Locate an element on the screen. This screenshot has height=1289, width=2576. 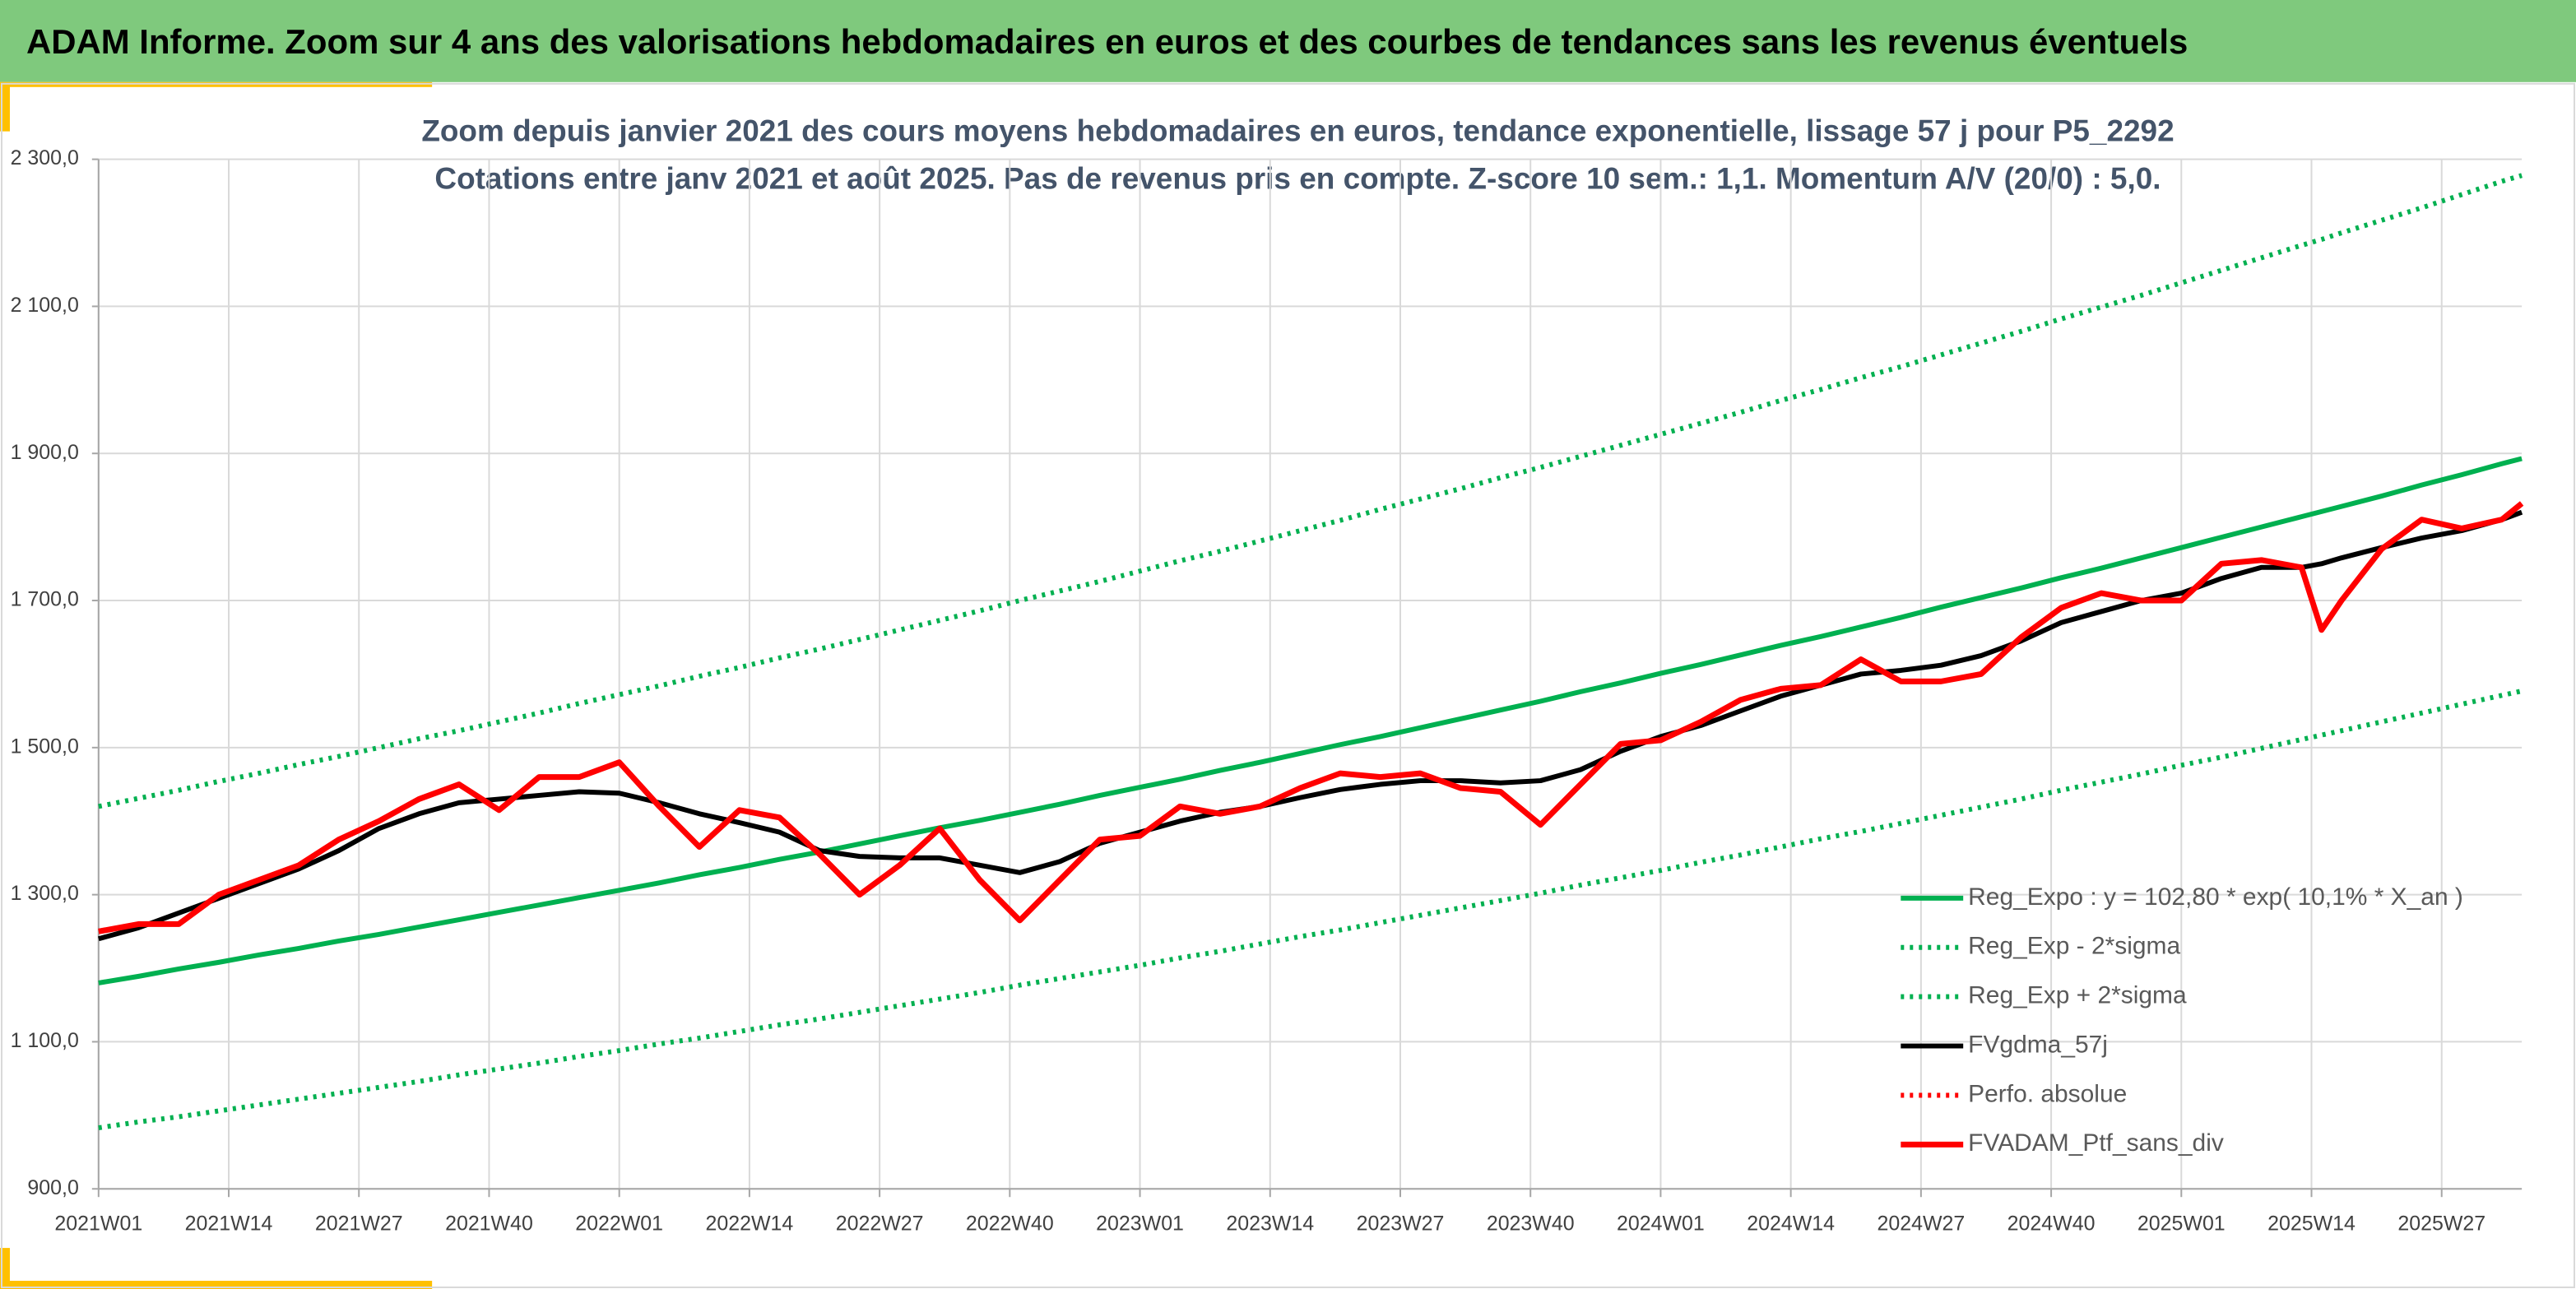
x-tick-label: 2021W27 is located at coordinates (359, 1224).